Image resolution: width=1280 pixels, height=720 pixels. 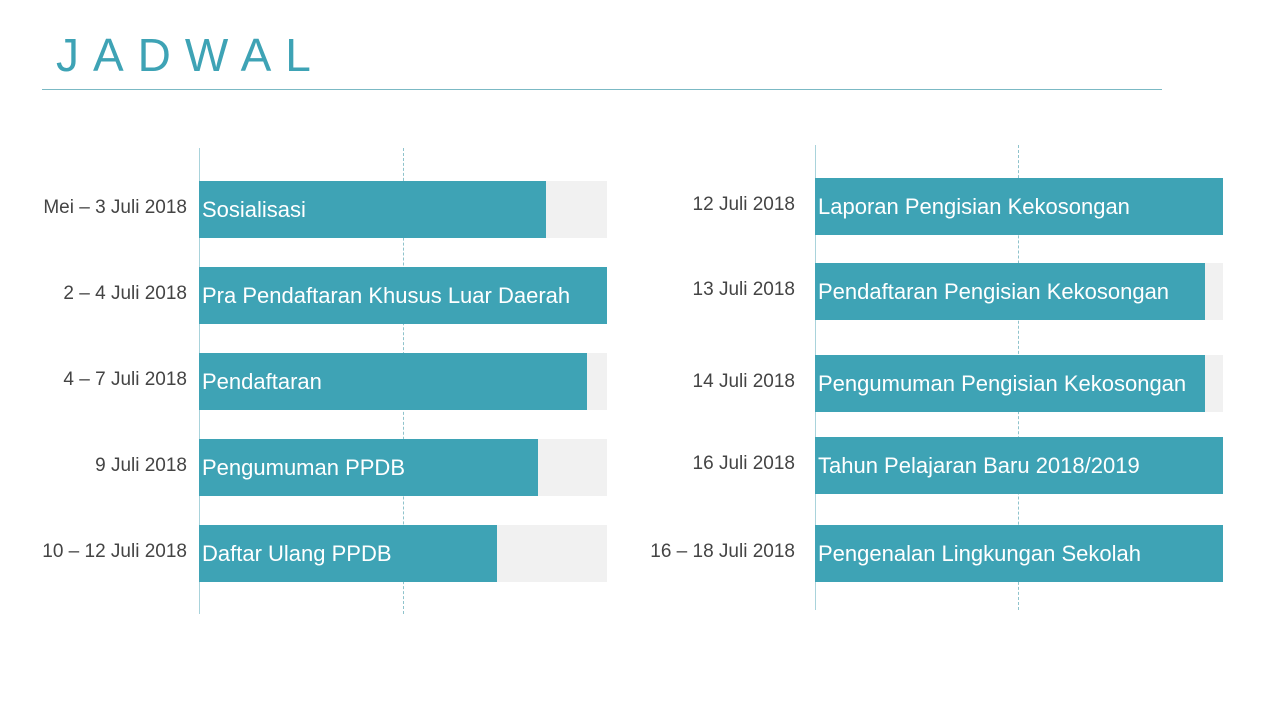 I want to click on bar-track: Pendaftaran, so click(x=403, y=381).